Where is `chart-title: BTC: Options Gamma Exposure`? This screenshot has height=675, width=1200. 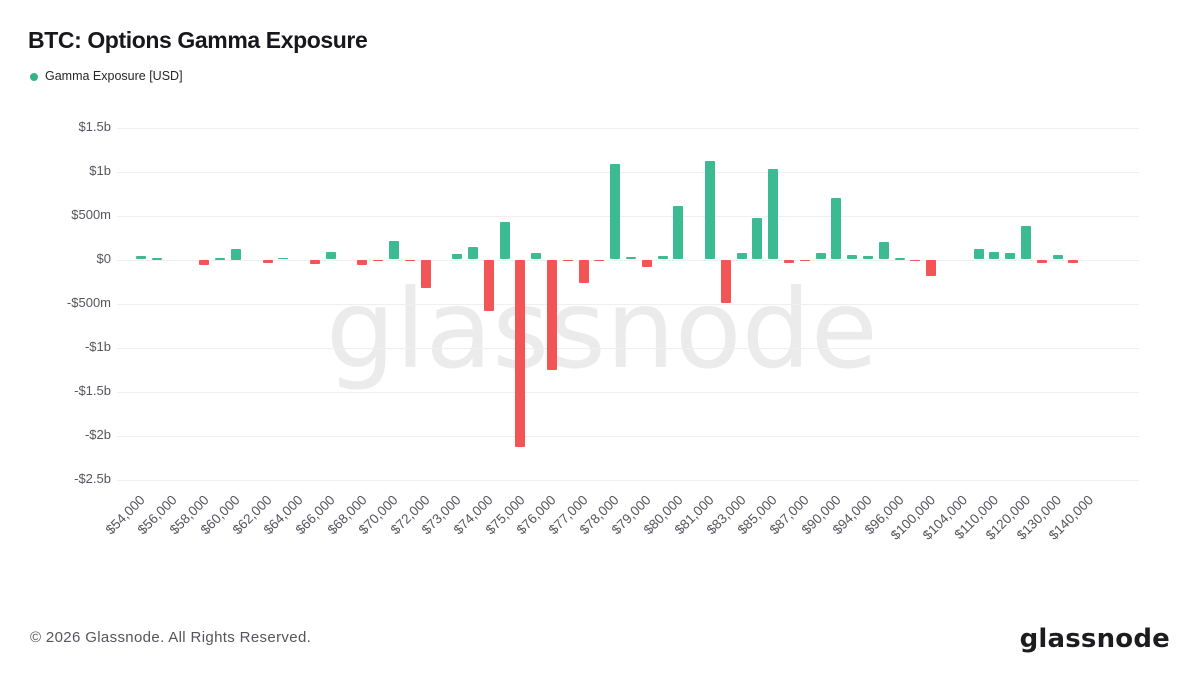
chart-title: BTC: Options Gamma Exposure is located at coordinates (198, 40).